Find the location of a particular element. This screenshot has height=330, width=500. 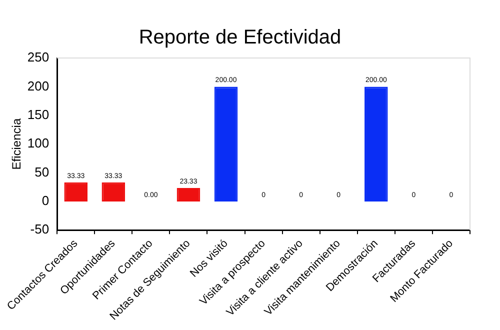

y-axis-title: Eficiencia is located at coordinates (17, 144).